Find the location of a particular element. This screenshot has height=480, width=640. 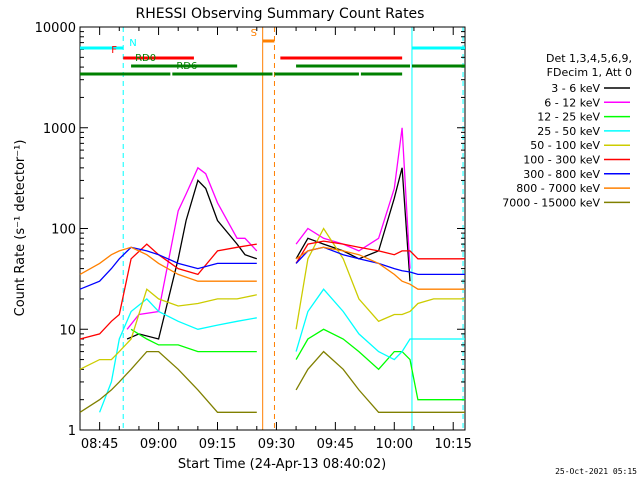

x-tick-label: 10:00 is located at coordinates (394, 444).